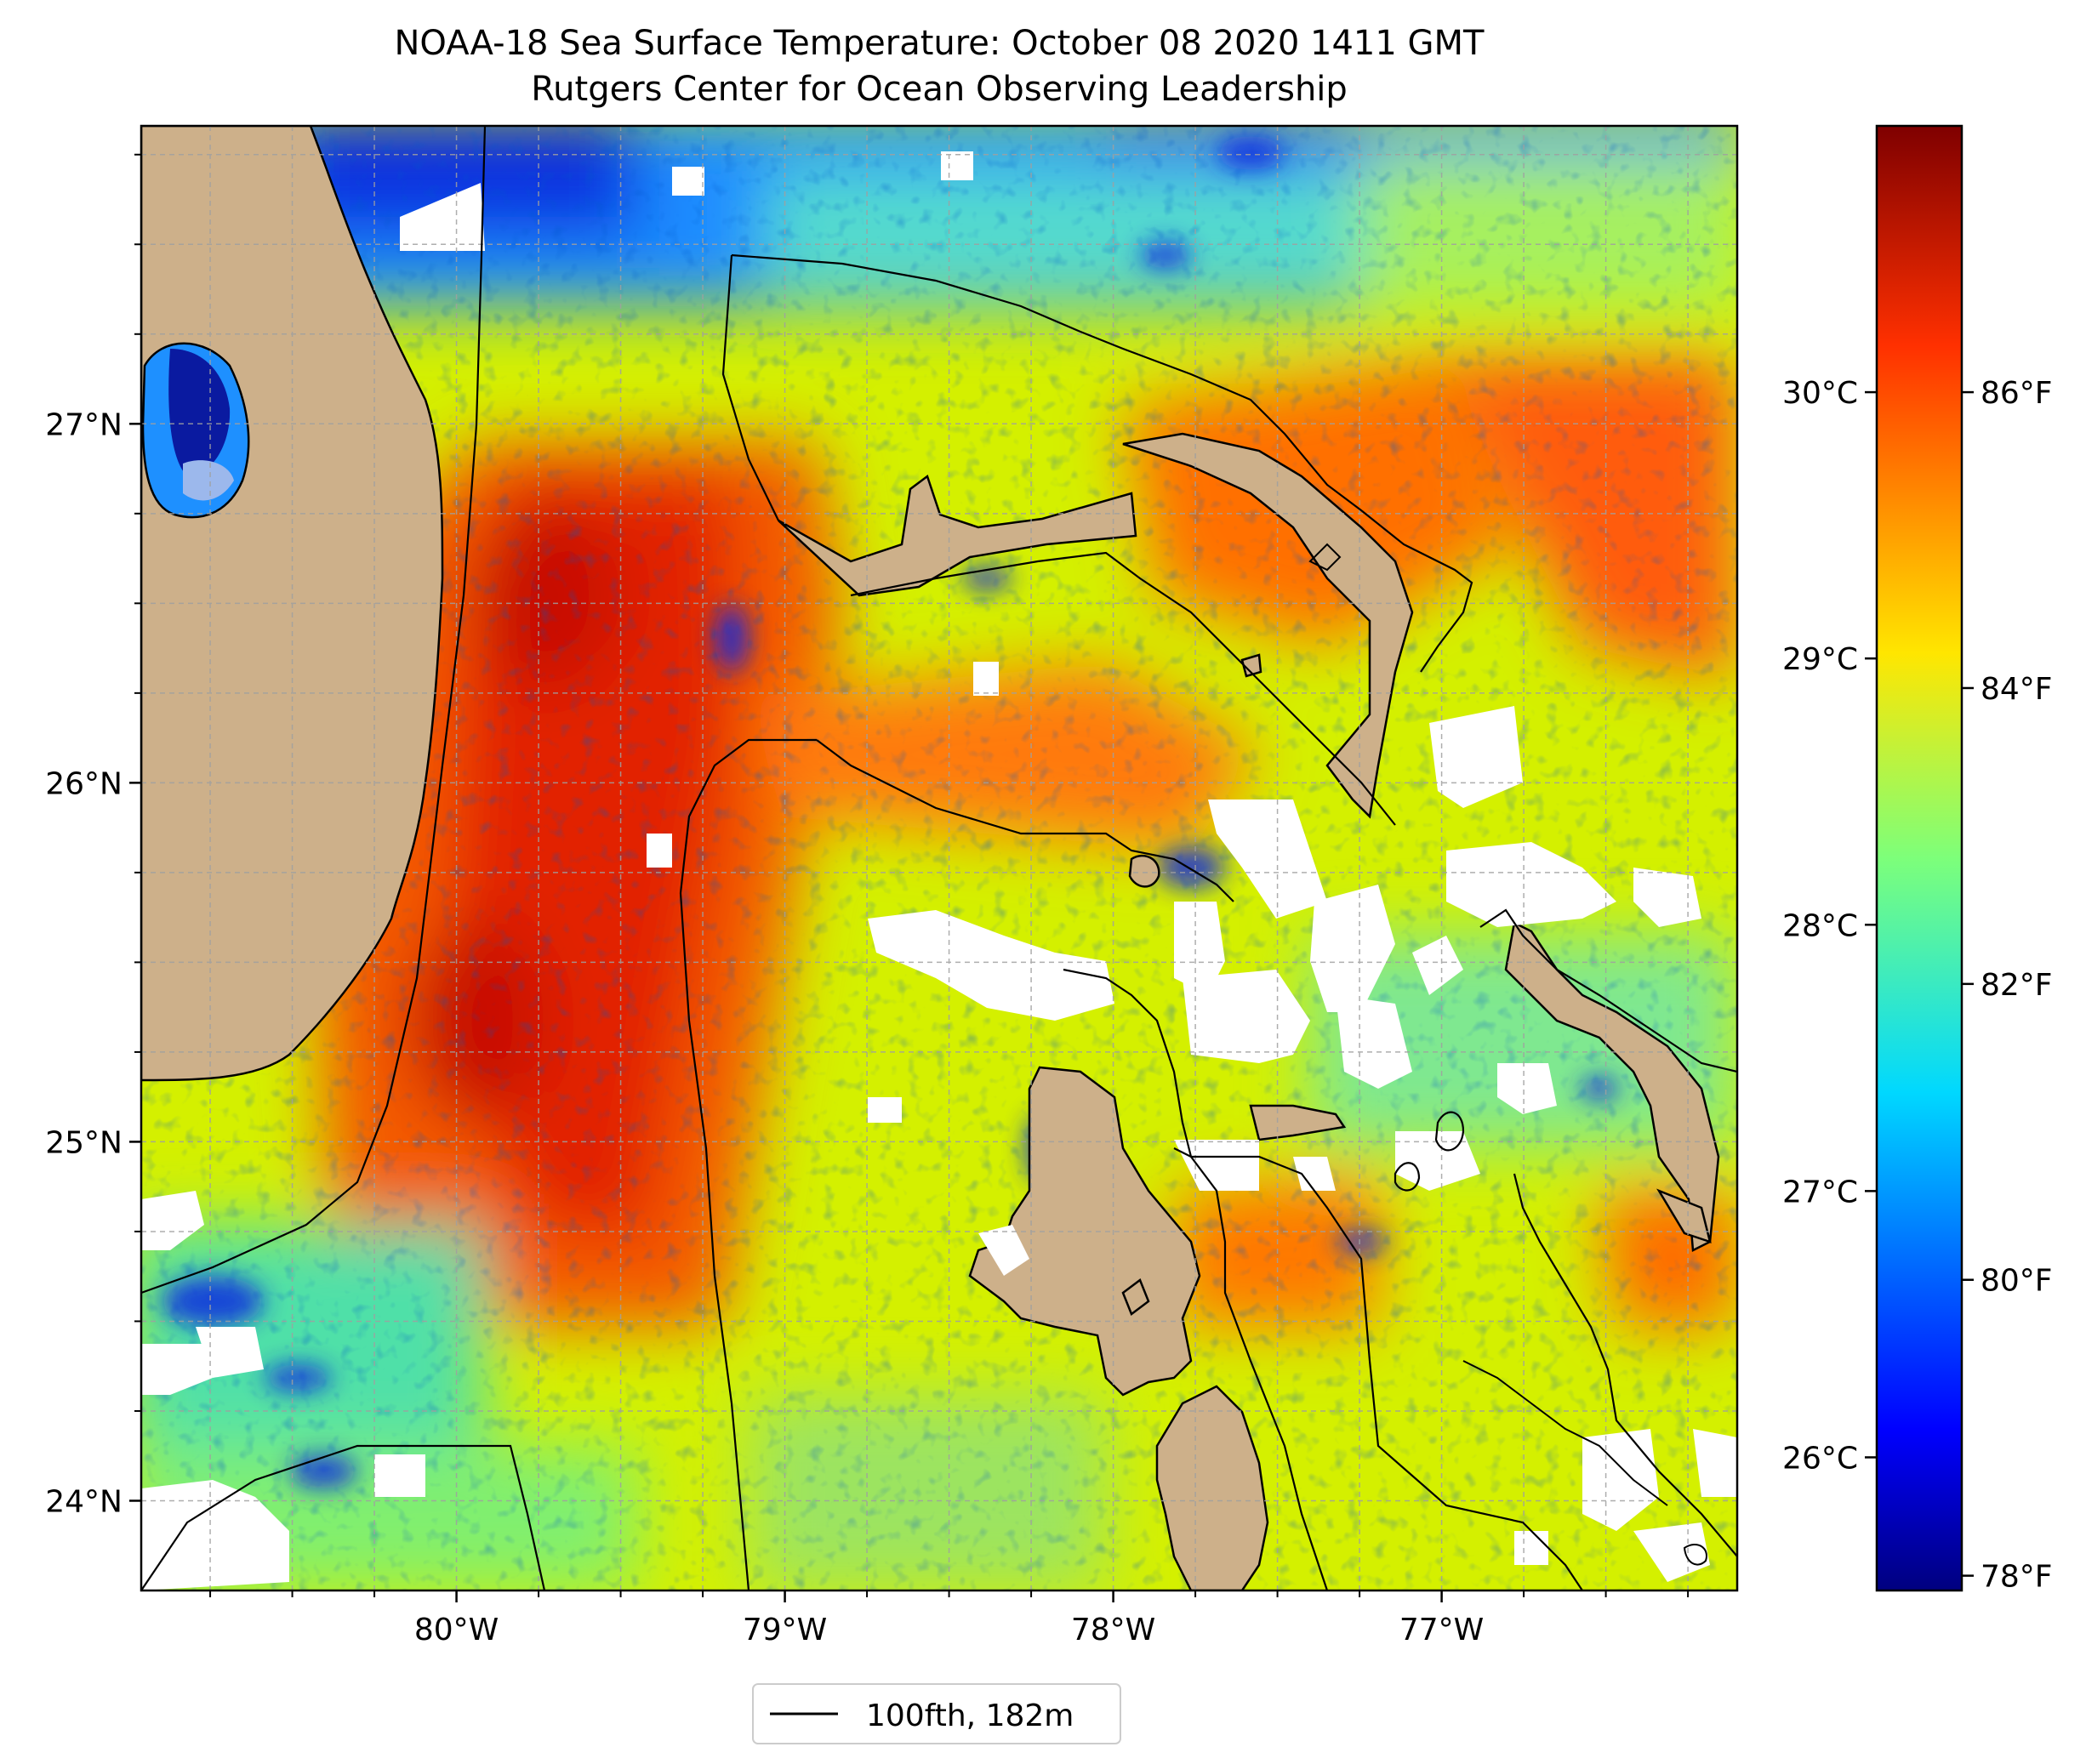  I want to click on legend-label: 100fth, 182m, so click(970, 1716).